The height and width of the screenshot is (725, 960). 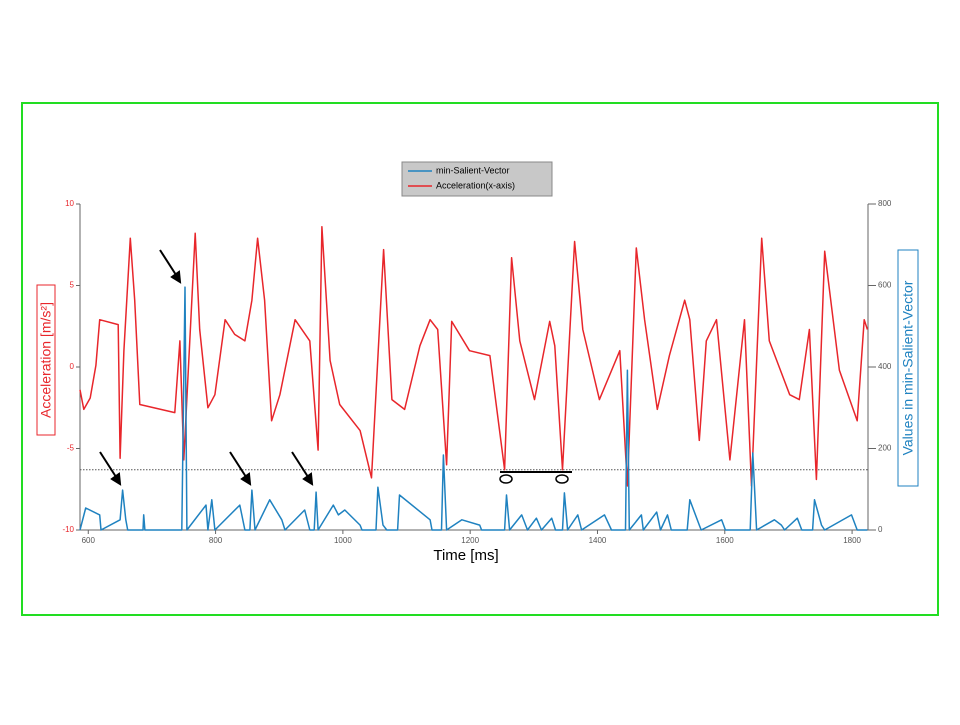 What do you see at coordinates (216, 540) in the screenshot?
I see `x-tick-label: 800` at bounding box center [216, 540].